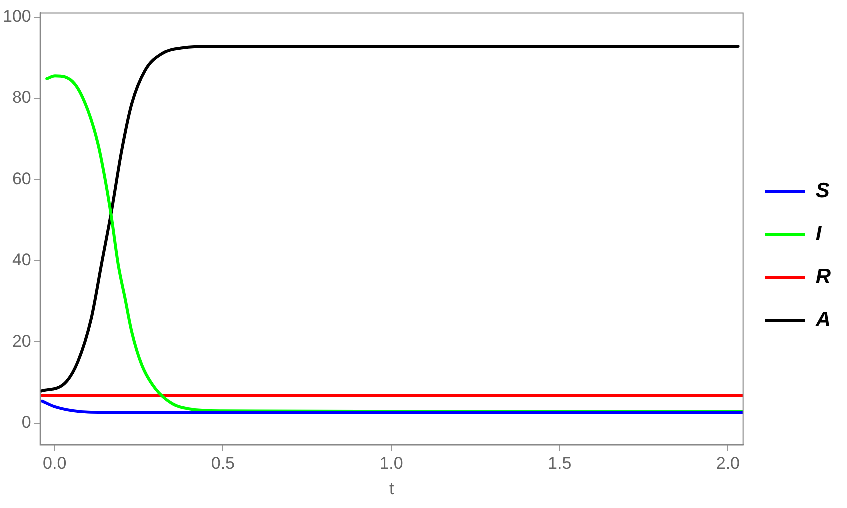  I want to click on y-tick-label: 60, so click(22, 178).